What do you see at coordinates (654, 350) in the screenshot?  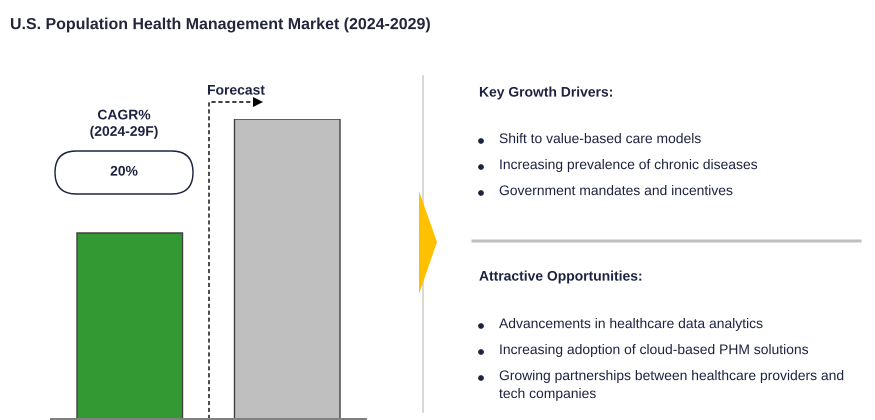 I see `text: Increasing adoption of cloud-based PHM solutions` at bounding box center [654, 350].